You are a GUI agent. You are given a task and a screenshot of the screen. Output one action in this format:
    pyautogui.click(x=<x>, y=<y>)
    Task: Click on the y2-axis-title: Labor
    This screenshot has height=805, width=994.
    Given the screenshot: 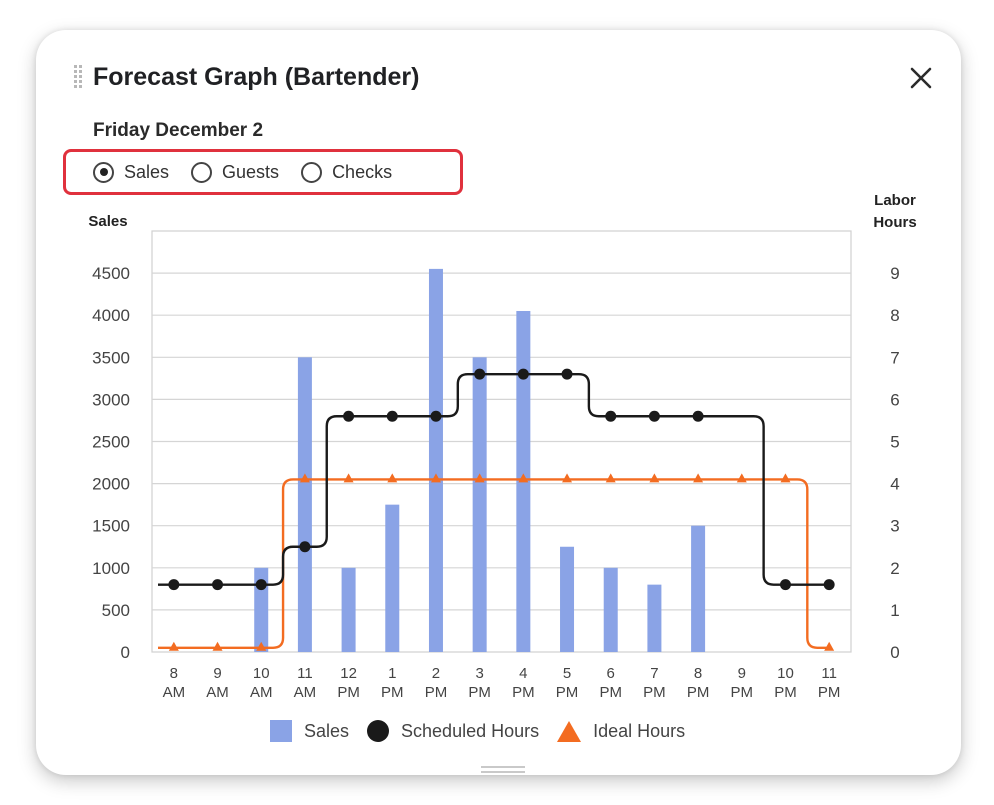 What is the action you would take?
    pyautogui.click(x=895, y=200)
    